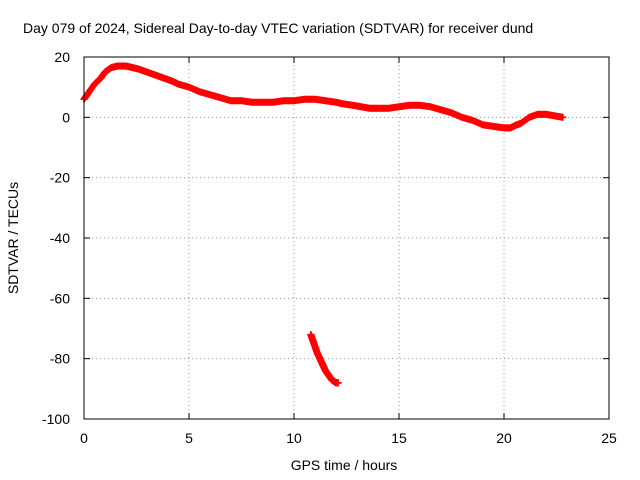 The image size is (640, 480). I want to click on y-tick-label: 20, so click(62, 57).